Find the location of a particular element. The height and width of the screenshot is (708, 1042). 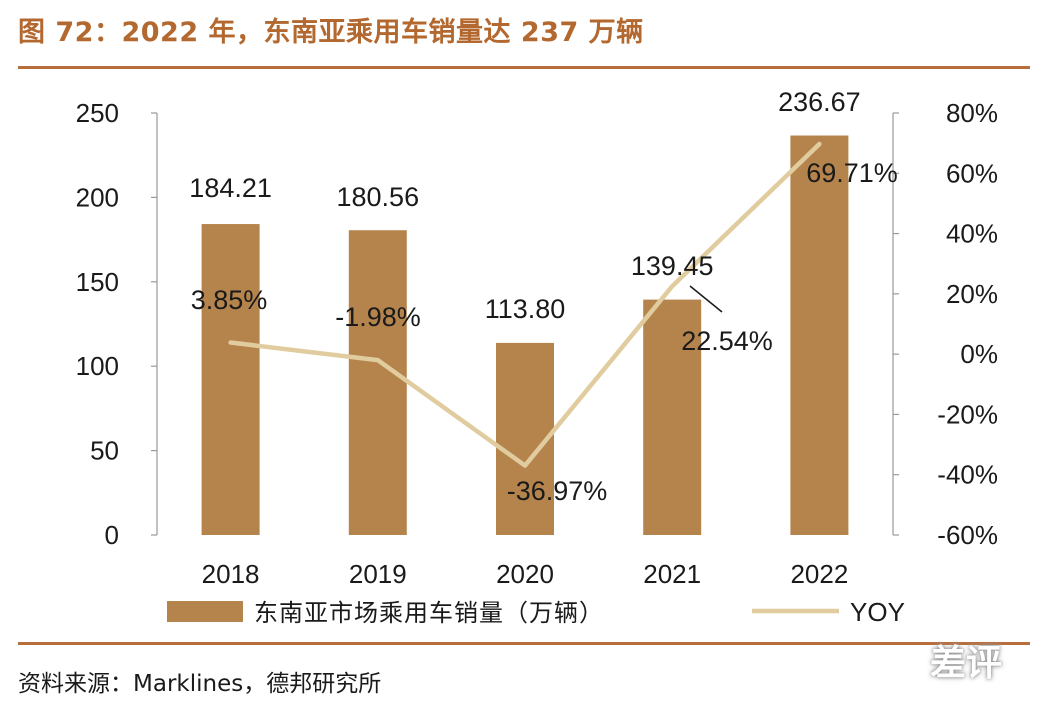

right-axis: -60% -40% -20% 0% 20% 40% 60% 80% is located at coordinates (945, 324).